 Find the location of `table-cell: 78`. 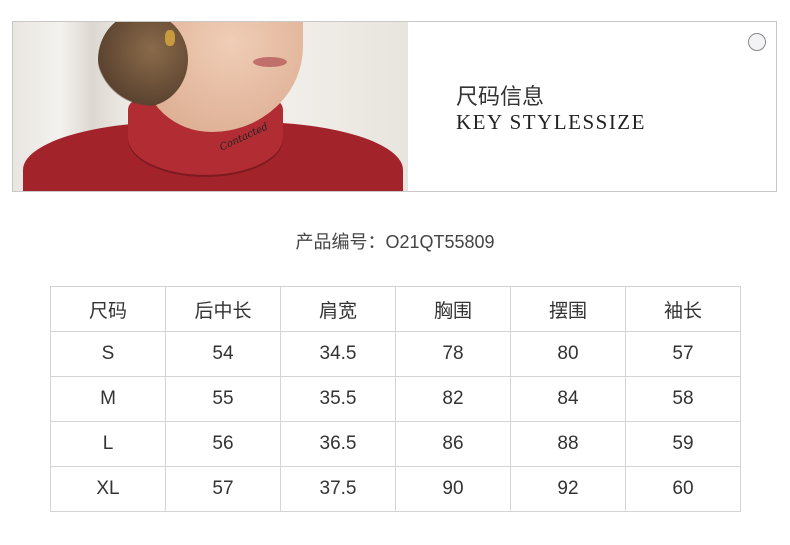

table-cell: 78 is located at coordinates (453, 354).